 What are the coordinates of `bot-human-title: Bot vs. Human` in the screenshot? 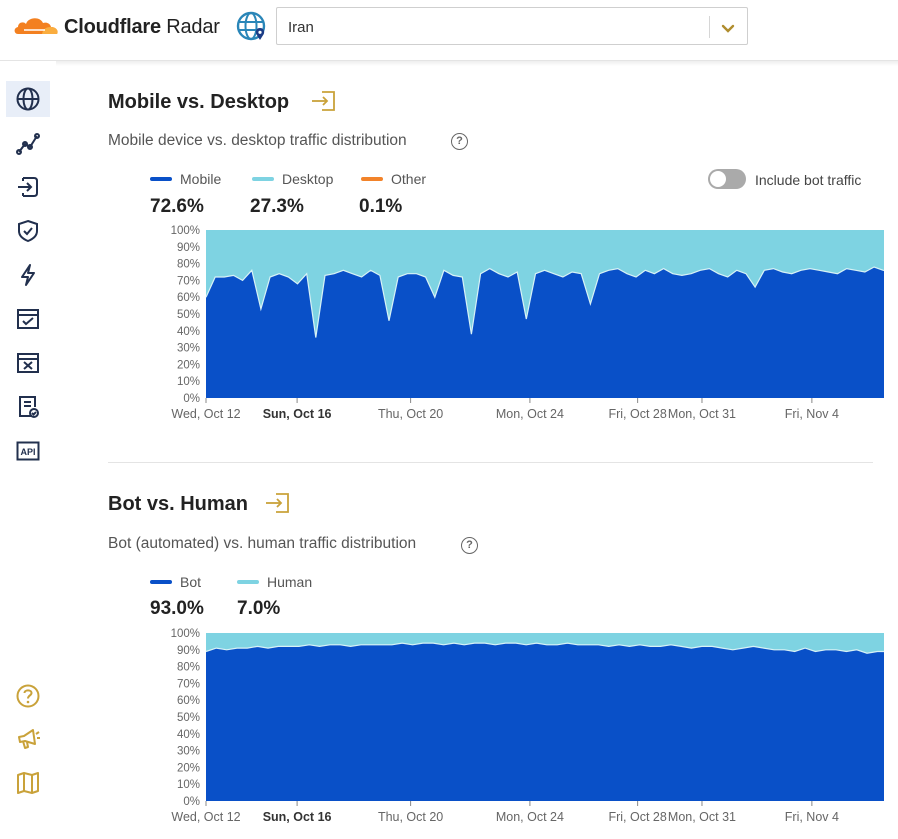 It's located at (178, 504).